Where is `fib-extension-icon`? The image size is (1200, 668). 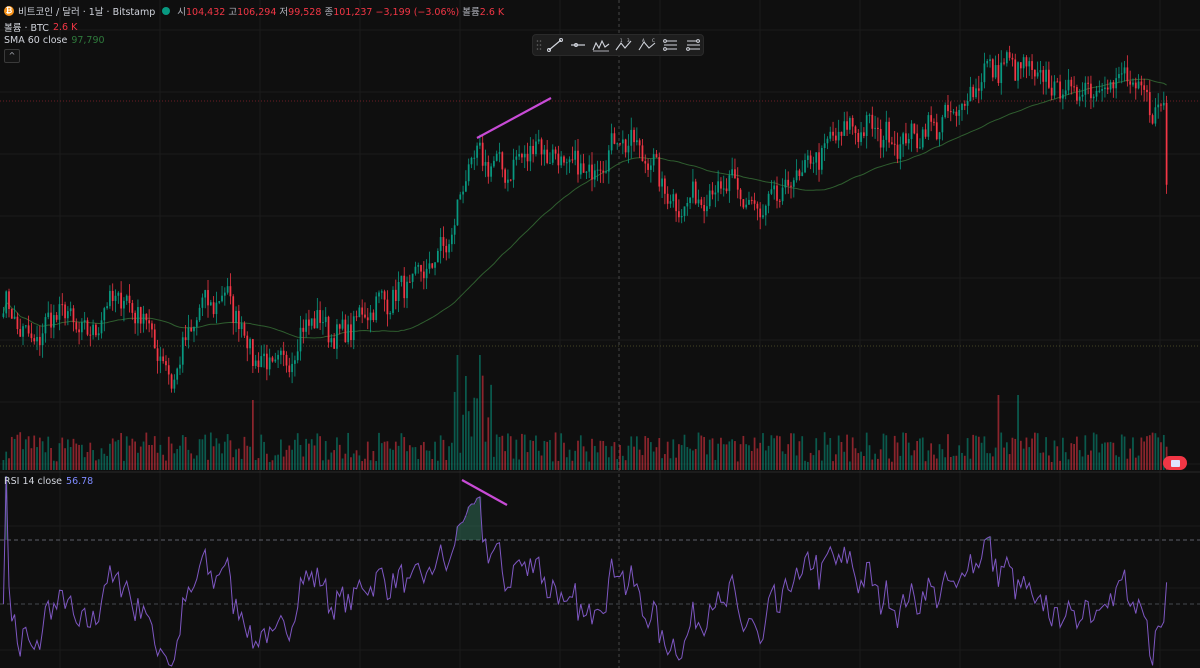 fib-extension-icon is located at coordinates (692, 45).